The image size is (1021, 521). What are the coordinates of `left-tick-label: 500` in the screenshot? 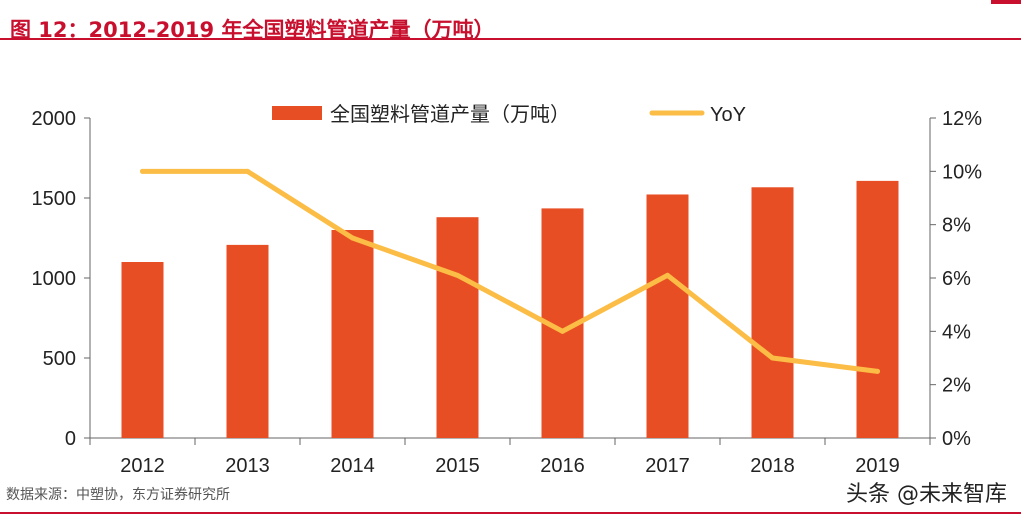 It's located at (59, 359).